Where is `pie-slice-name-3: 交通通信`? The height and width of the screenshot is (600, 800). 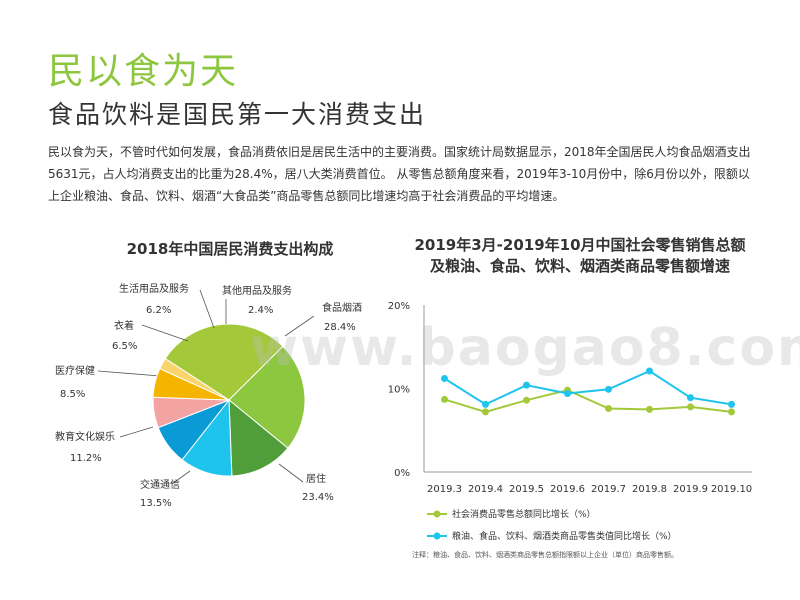
pie-slice-name-3: 交通通信 is located at coordinates (160, 484).